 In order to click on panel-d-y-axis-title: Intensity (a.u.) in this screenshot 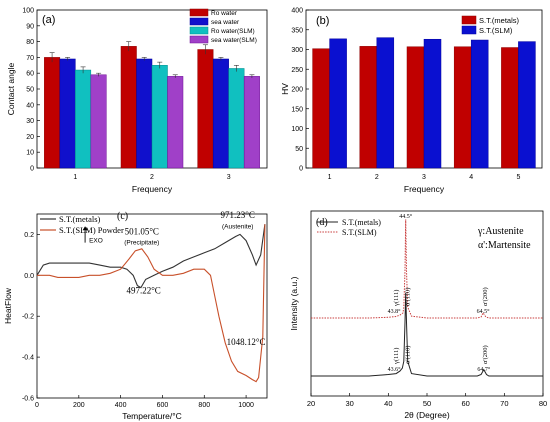, I will do `click(294, 303)`.